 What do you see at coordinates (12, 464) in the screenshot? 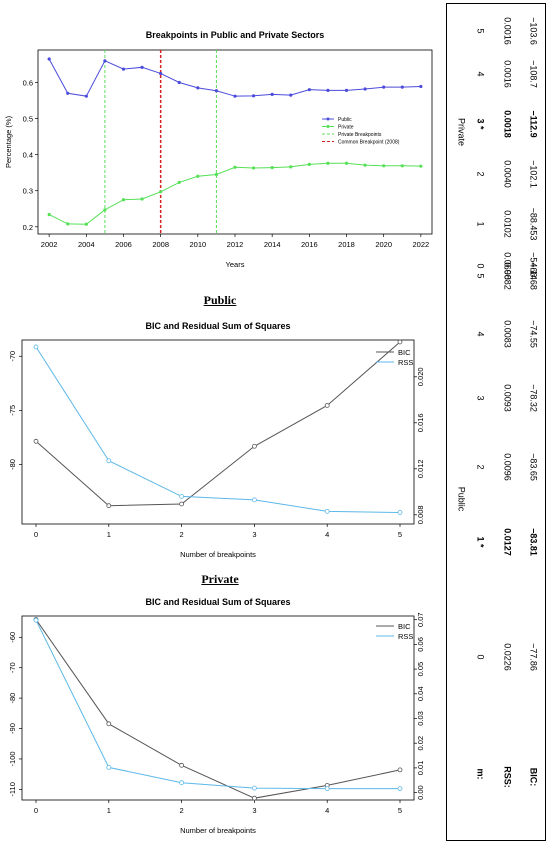
I see `y-left-tick-label: -80` at bounding box center [12, 464].